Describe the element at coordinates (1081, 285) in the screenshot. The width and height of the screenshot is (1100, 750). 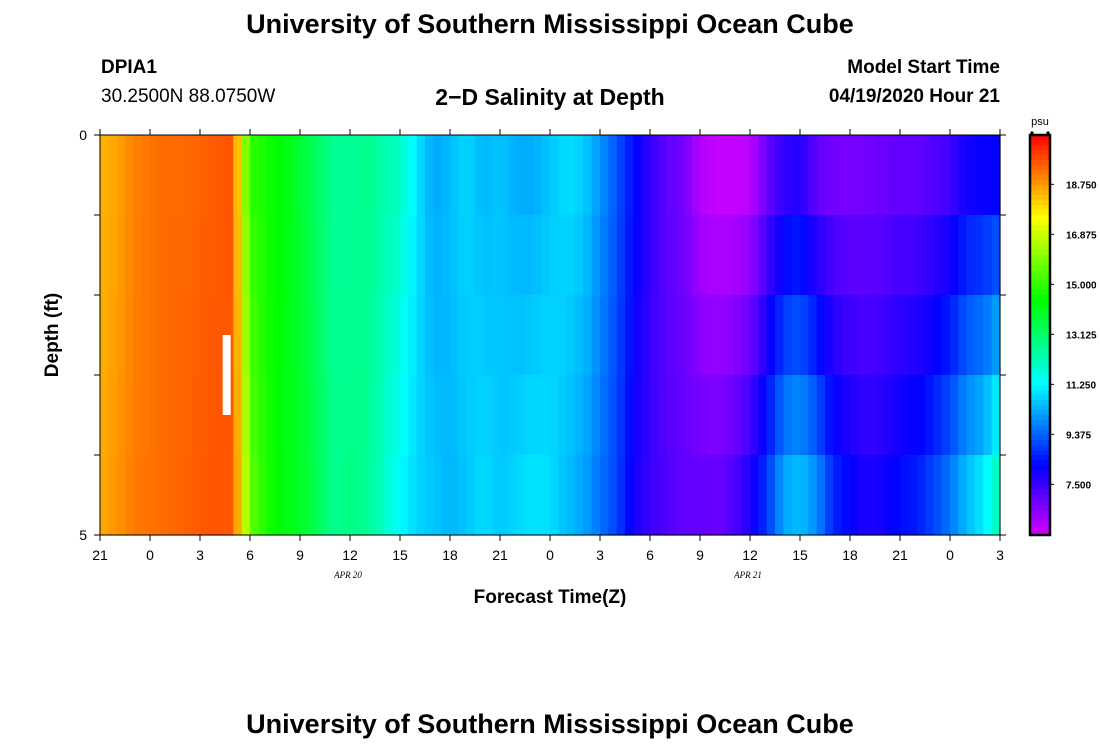
I see `colorbar-tick-label: 15.000` at that location.